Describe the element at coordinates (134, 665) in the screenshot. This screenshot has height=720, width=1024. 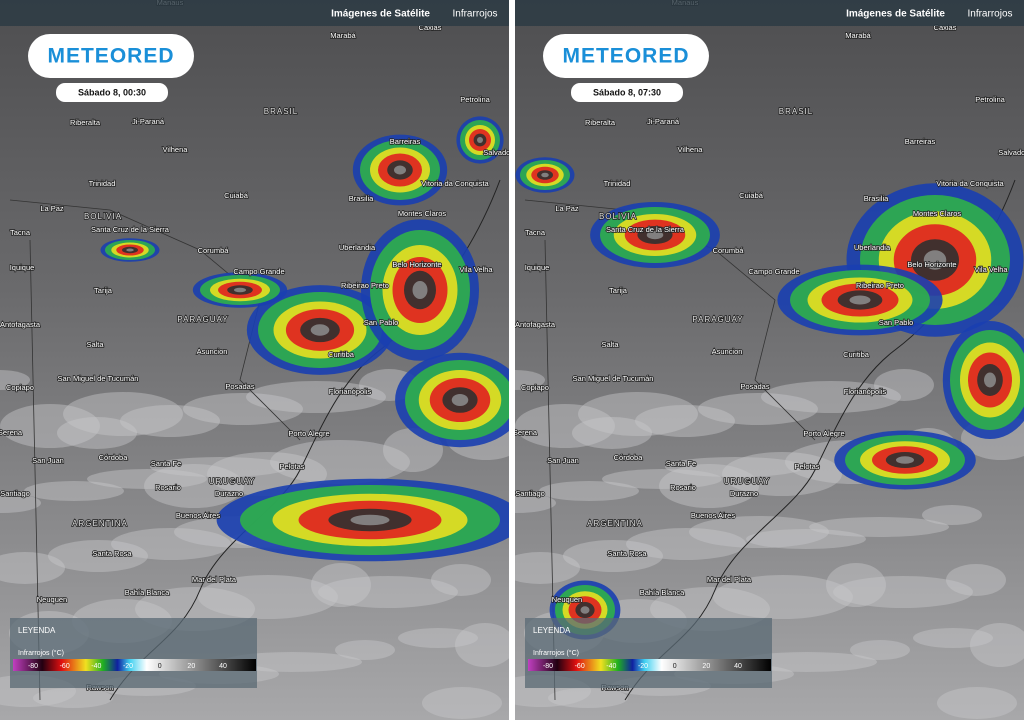
I see `color-scale` at that location.